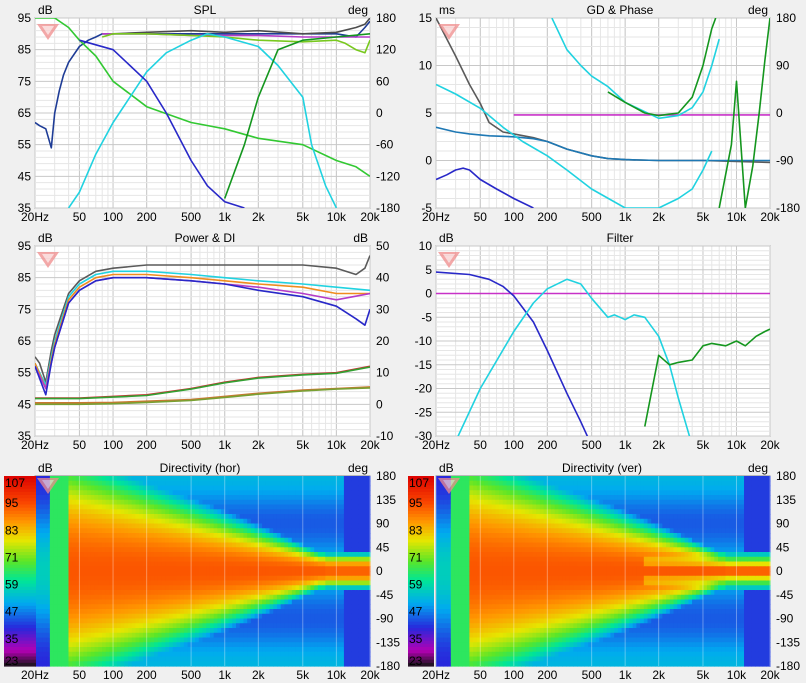 Image resolution: width=806 pixels, height=683 pixels. I want to click on x-tick-label: 5k, so click(704, 217).